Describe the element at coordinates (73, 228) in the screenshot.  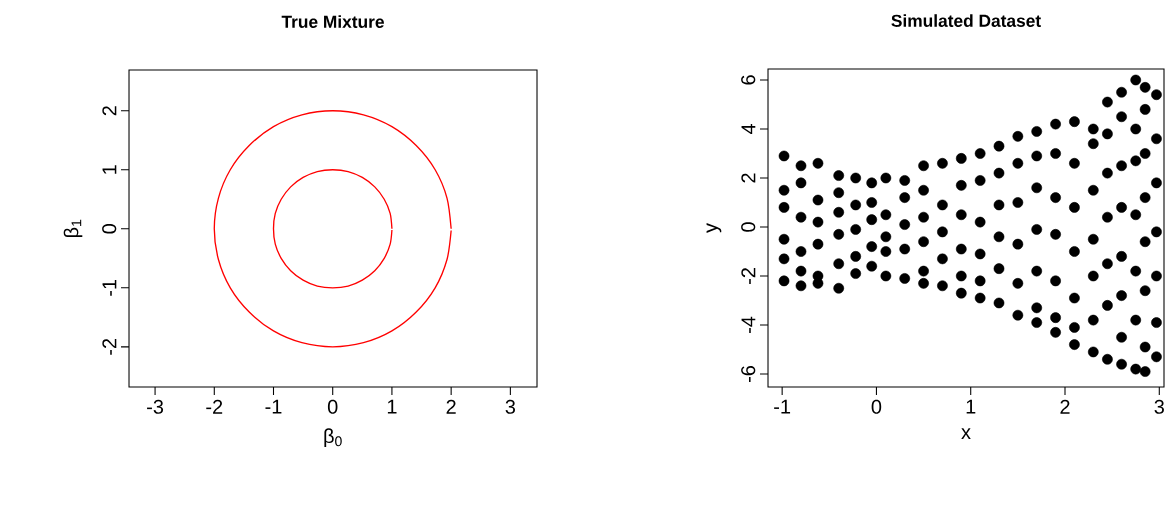
I see `y-axis-title: β$_{1}$` at that location.